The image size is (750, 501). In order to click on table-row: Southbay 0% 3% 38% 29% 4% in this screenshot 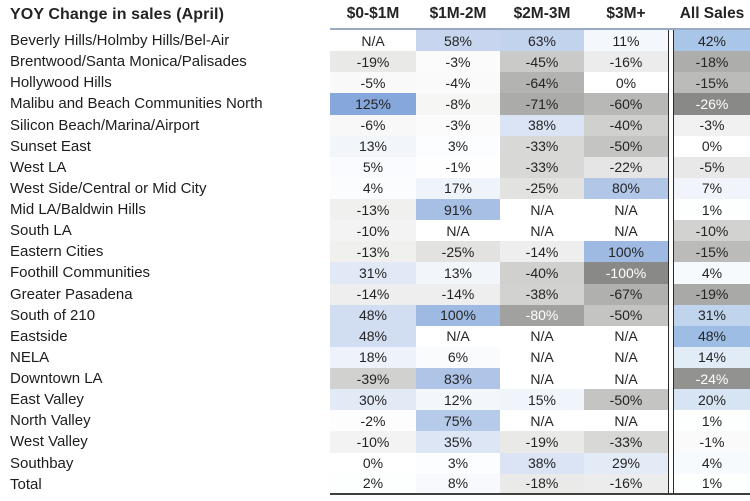, I will do `click(379, 463)`.